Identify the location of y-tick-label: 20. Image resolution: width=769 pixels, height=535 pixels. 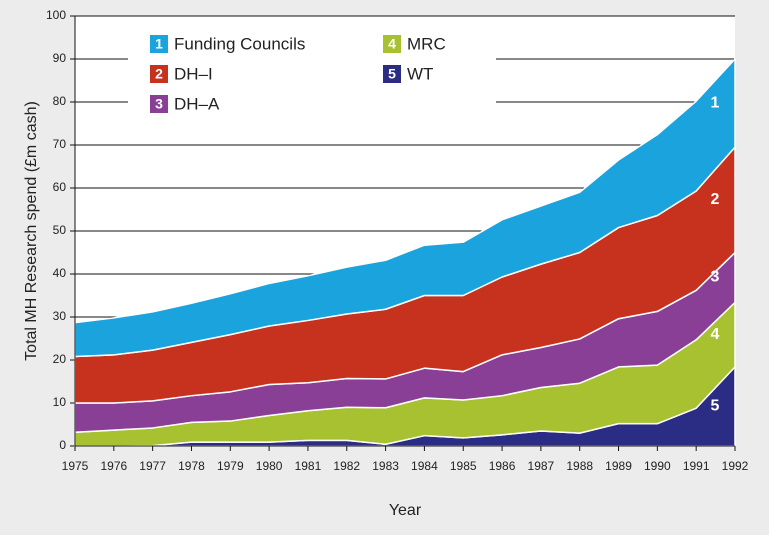
(60, 359).